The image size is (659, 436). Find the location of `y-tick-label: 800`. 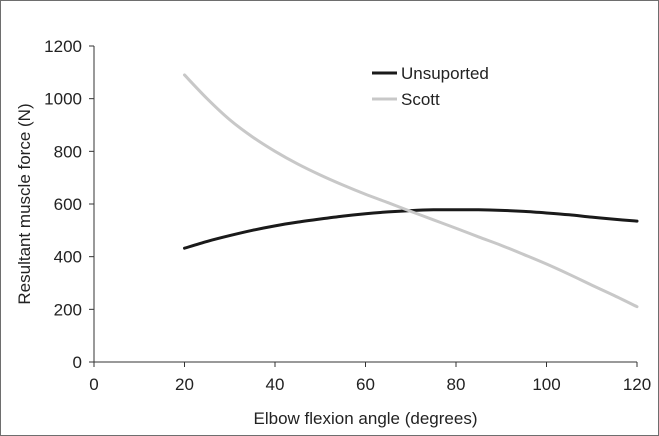

y-tick-label: 800 is located at coordinates (68, 151).